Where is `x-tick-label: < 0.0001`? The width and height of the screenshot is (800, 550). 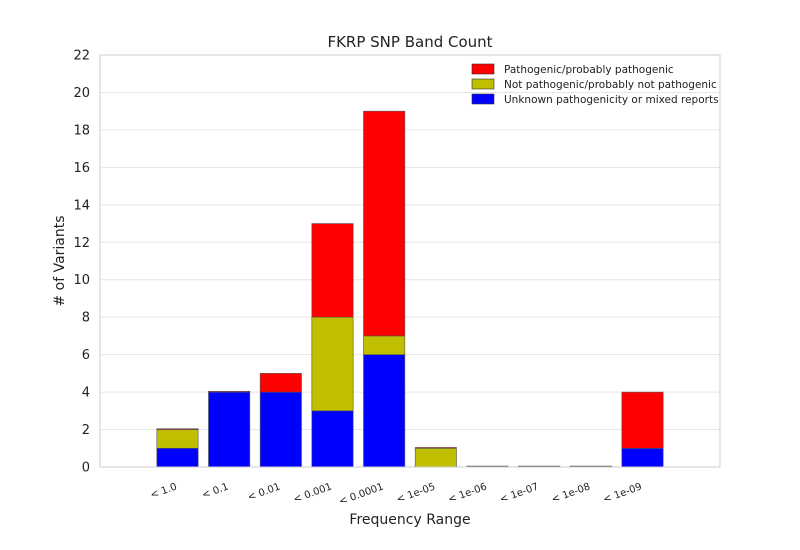
x-tick-label: < 0.0001 is located at coordinates (362, 494).